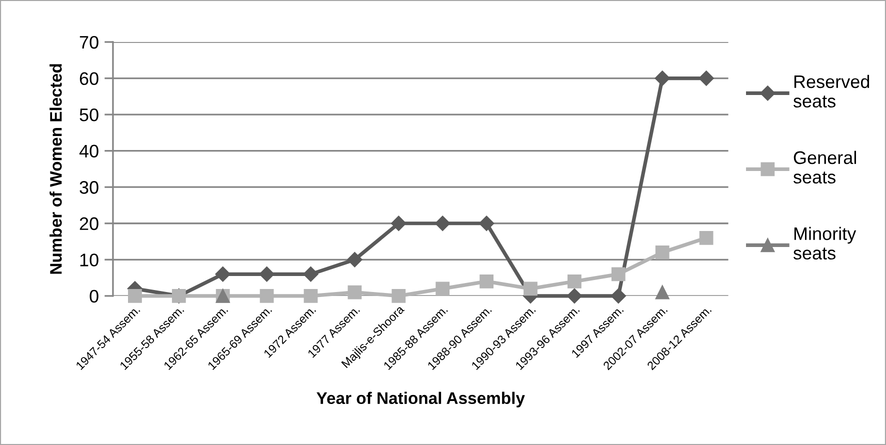  What do you see at coordinates (89, 260) in the screenshot?
I see `y-tick-label: 10` at bounding box center [89, 260].